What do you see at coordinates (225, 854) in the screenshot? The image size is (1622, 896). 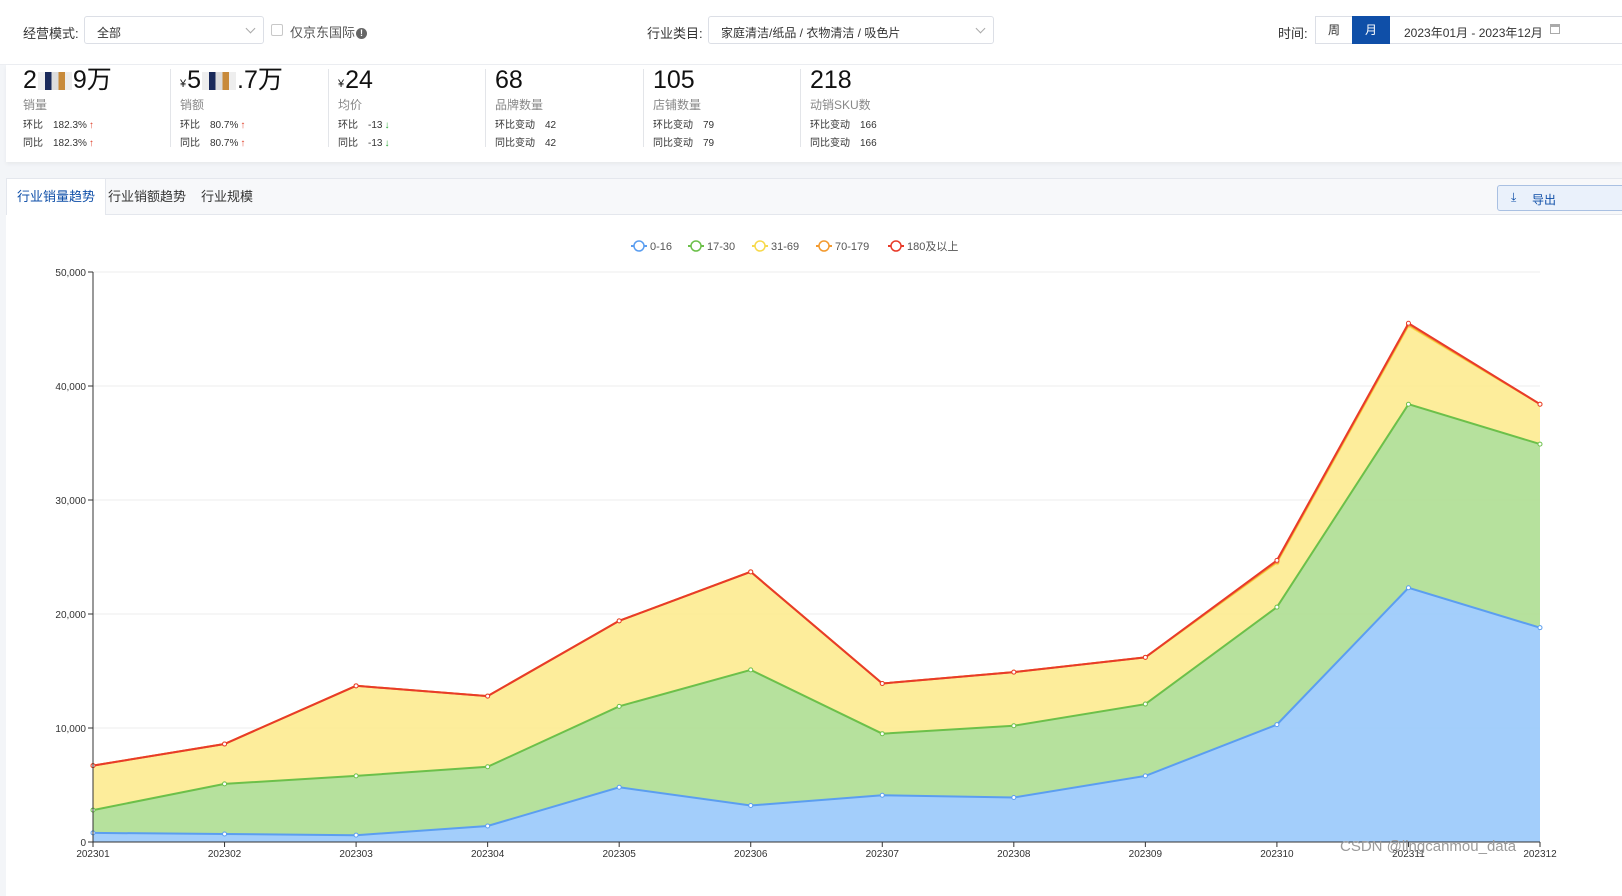 I see `x-tick-label: 202302` at bounding box center [225, 854].